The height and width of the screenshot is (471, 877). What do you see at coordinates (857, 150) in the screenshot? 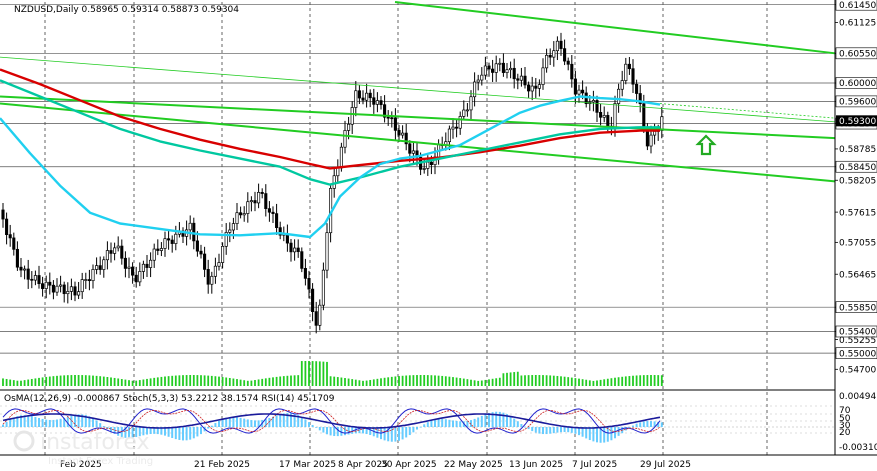
I see `price-tick-label-6: 0.58785` at bounding box center [857, 150].